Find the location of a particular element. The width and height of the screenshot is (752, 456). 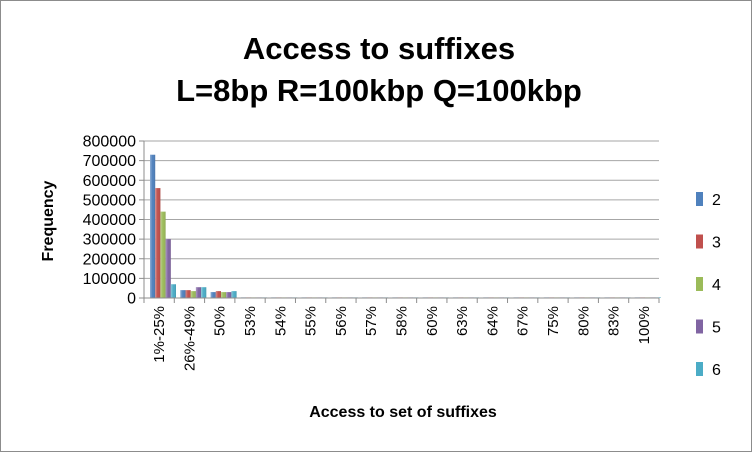

x-tick-label: 80% is located at coordinates (583, 321).